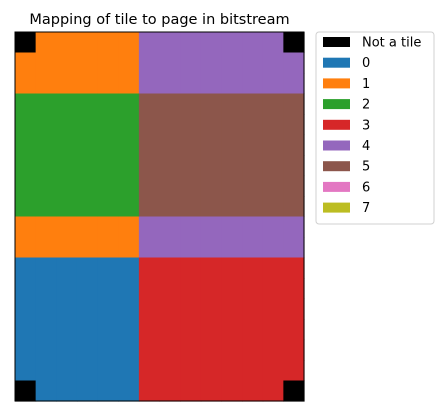  I want to click on legend: Not a tile 0 1 2 3 4 5 6 7, so click(375, 128).